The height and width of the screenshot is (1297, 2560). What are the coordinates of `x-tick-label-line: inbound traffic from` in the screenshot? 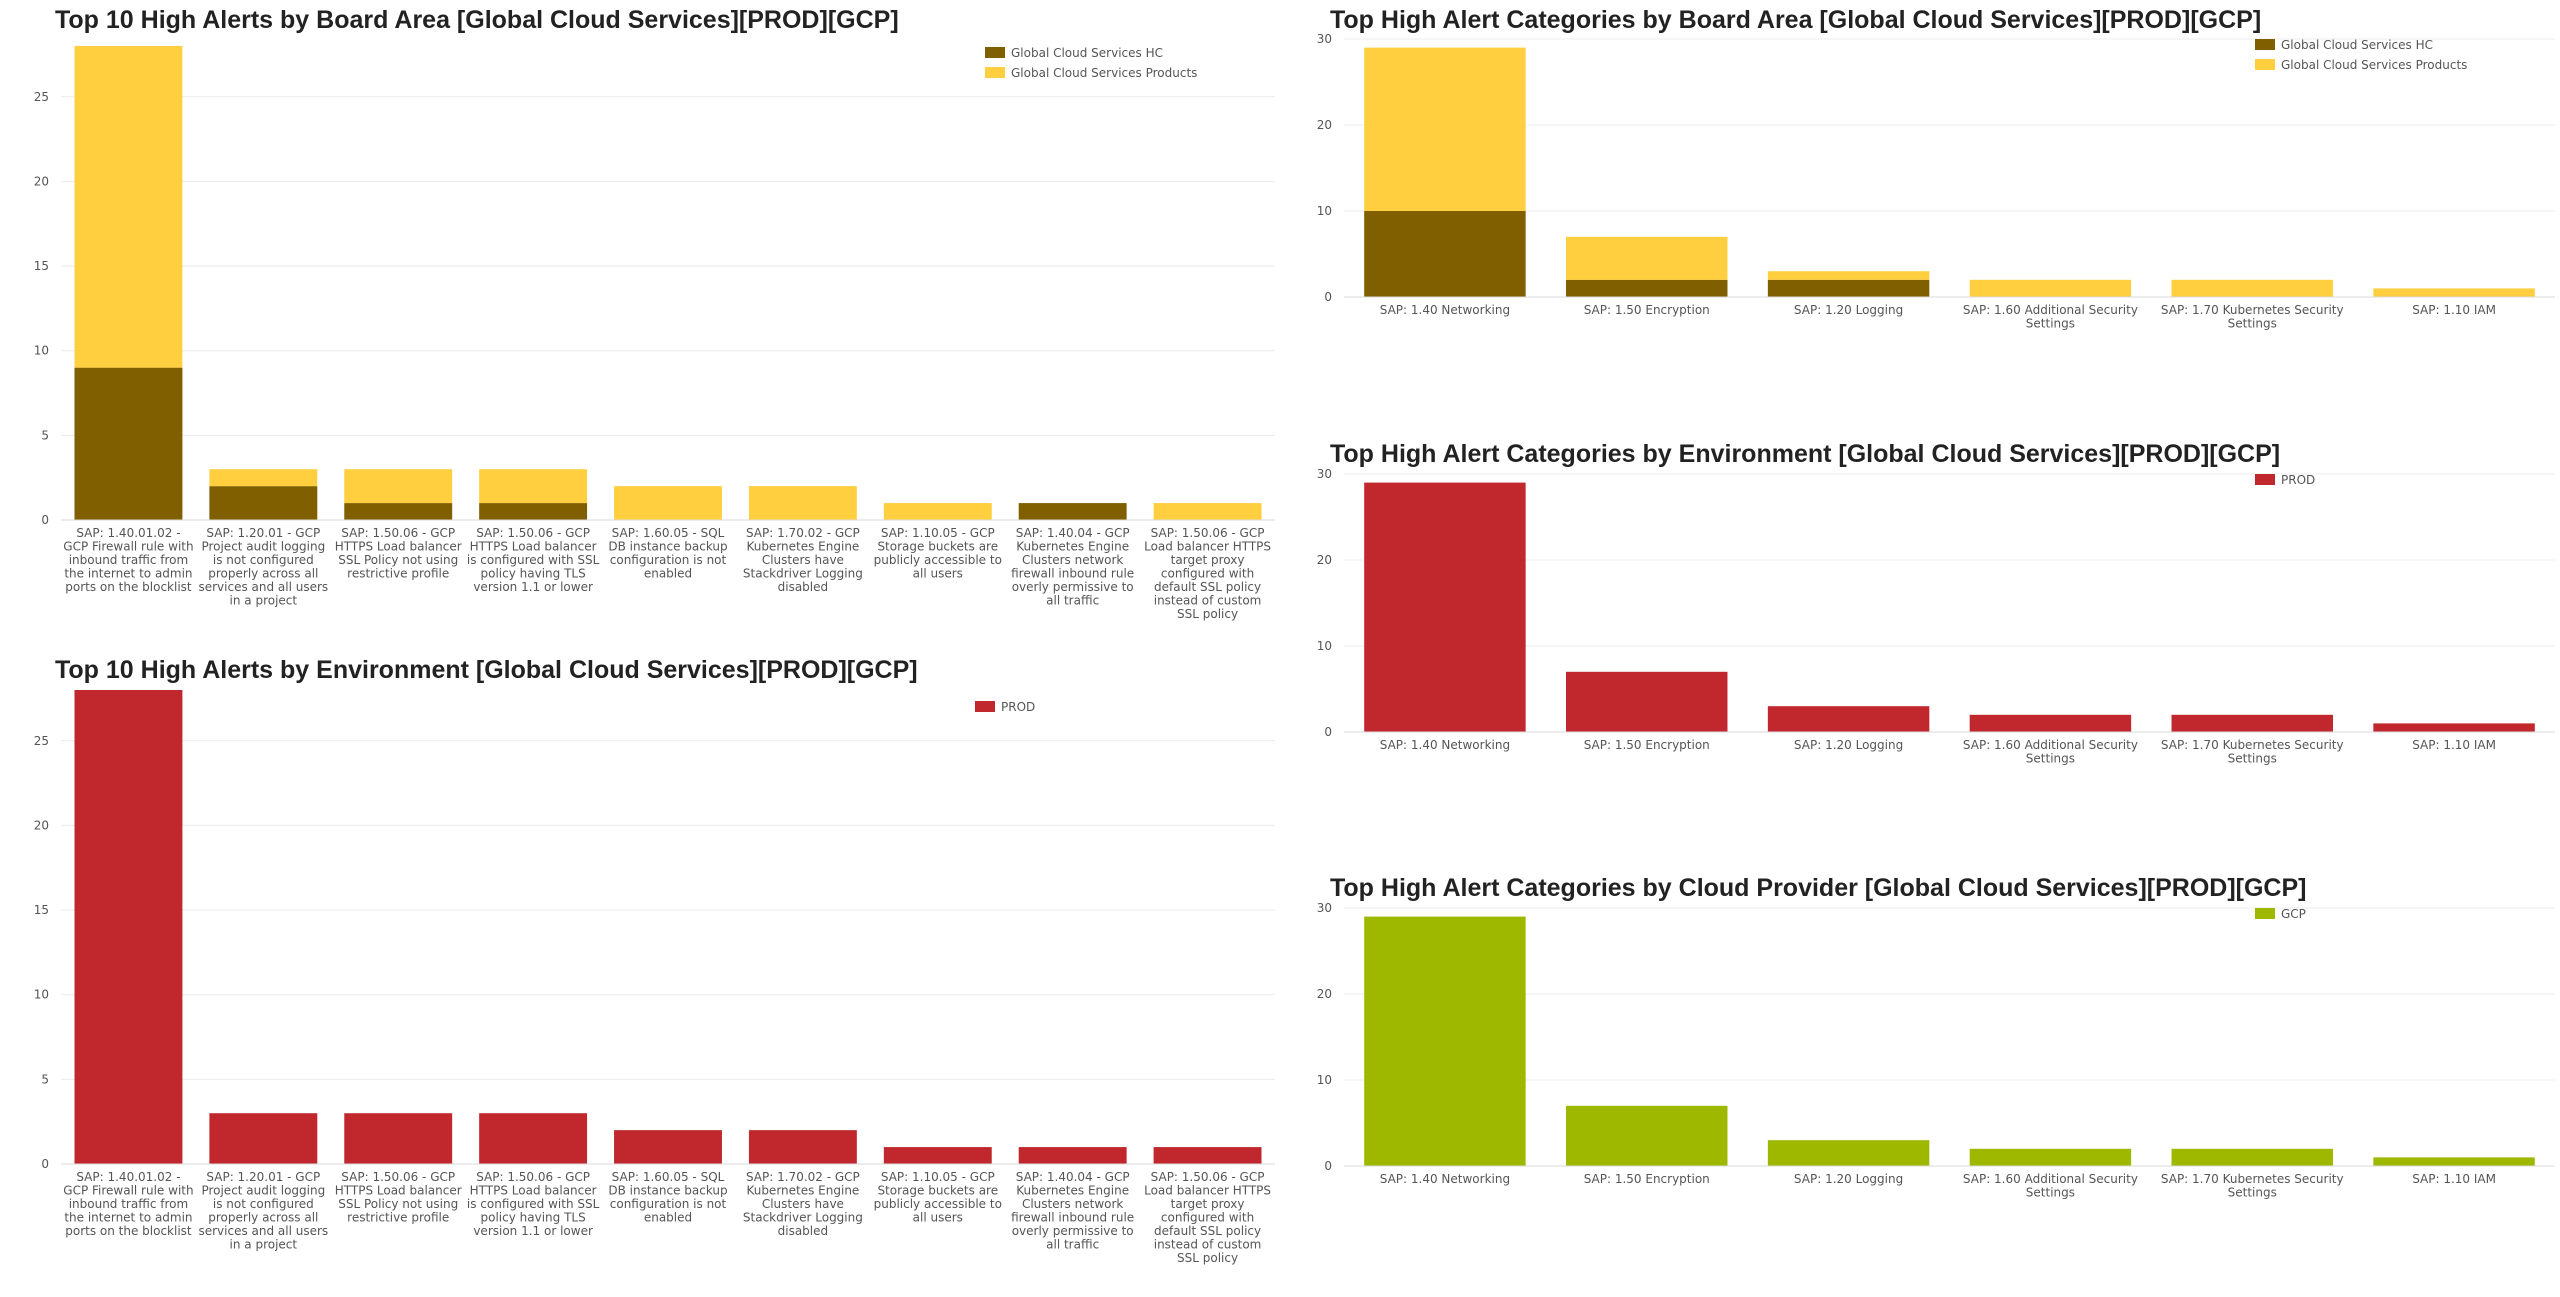 It's located at (128, 560).